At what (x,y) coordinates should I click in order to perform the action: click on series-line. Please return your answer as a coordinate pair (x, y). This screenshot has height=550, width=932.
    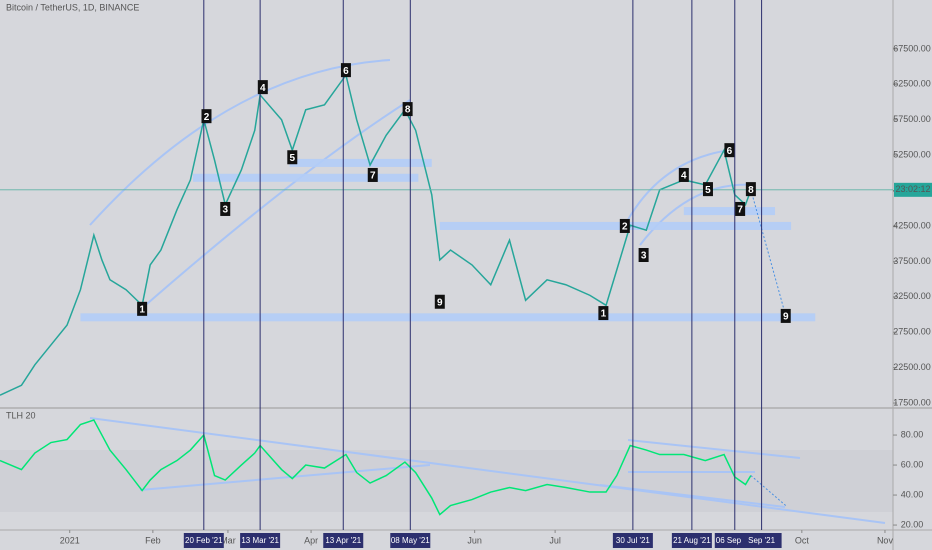
    Looking at the image, I should click on (376, 467).